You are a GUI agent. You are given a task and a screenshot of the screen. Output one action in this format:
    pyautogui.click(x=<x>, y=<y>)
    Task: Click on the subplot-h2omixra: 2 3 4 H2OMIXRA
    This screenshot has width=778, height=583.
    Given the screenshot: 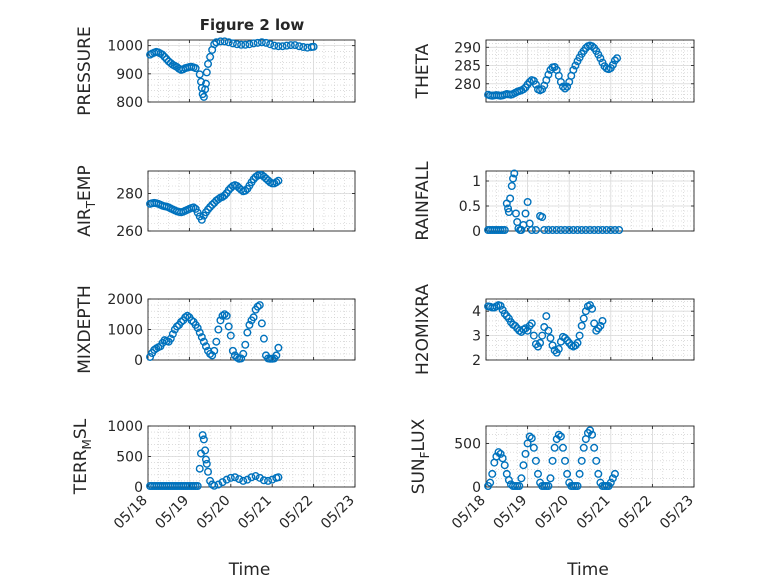 What is the action you would take?
    pyautogui.click(x=554, y=329)
    